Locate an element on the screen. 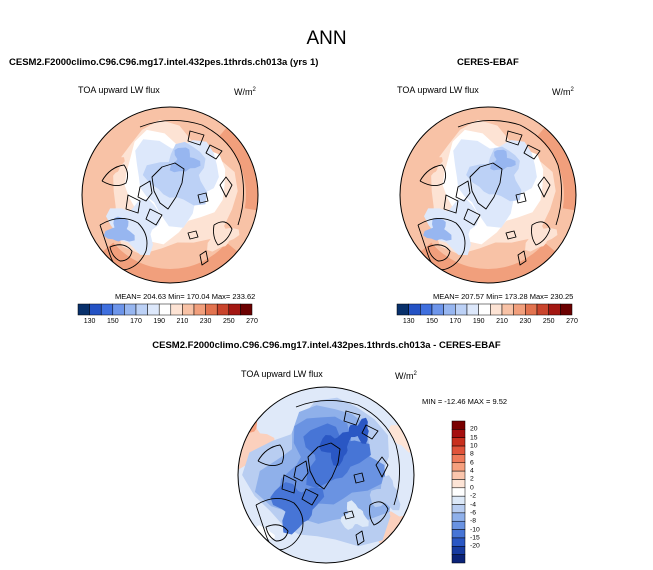  colorbar-tick-label: 4 is located at coordinates (472, 471).